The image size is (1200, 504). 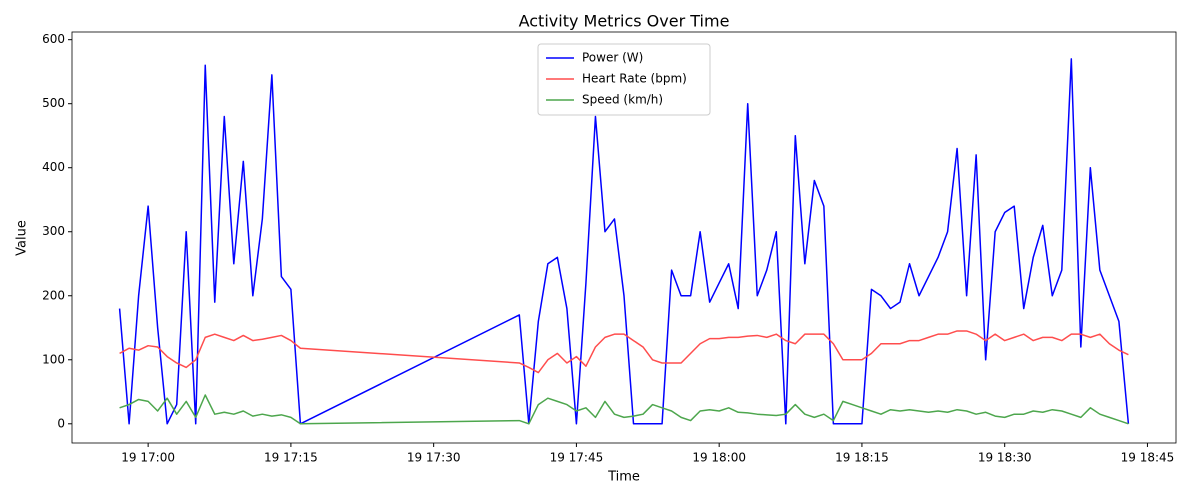 I want to click on legend-label: Heart Rate (bpm), so click(x=634, y=79).